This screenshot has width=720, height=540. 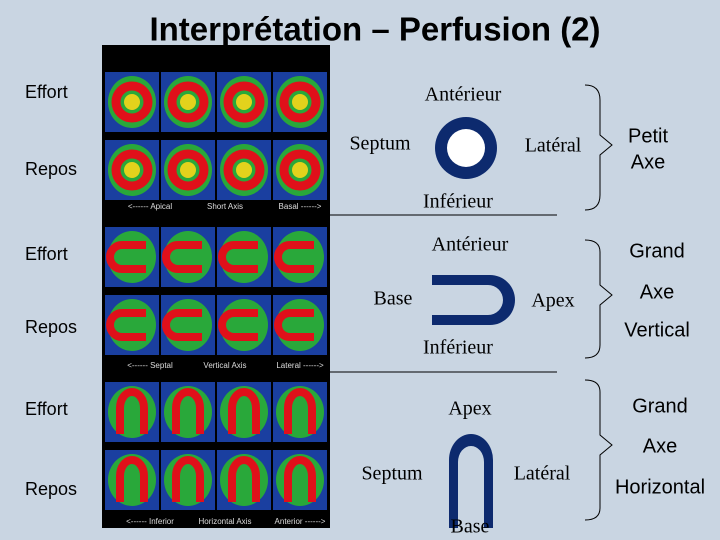 What do you see at coordinates (300, 206) in the screenshot?
I see `scan-caption: Basal ------>` at bounding box center [300, 206].